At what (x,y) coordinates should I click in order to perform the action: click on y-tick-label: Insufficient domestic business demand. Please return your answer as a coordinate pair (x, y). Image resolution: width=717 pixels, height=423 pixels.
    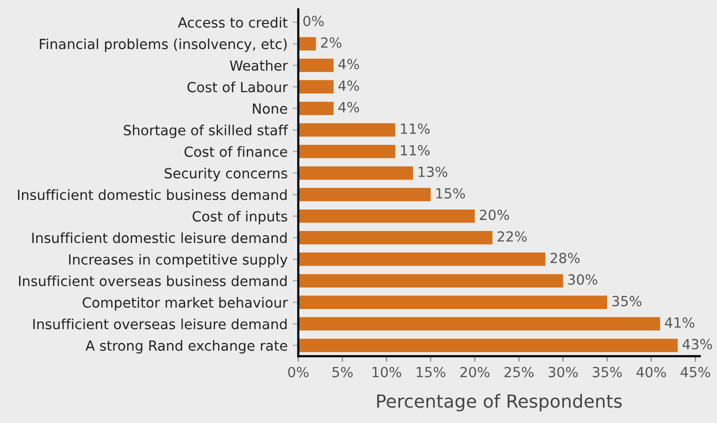
    Looking at the image, I should click on (152, 194).